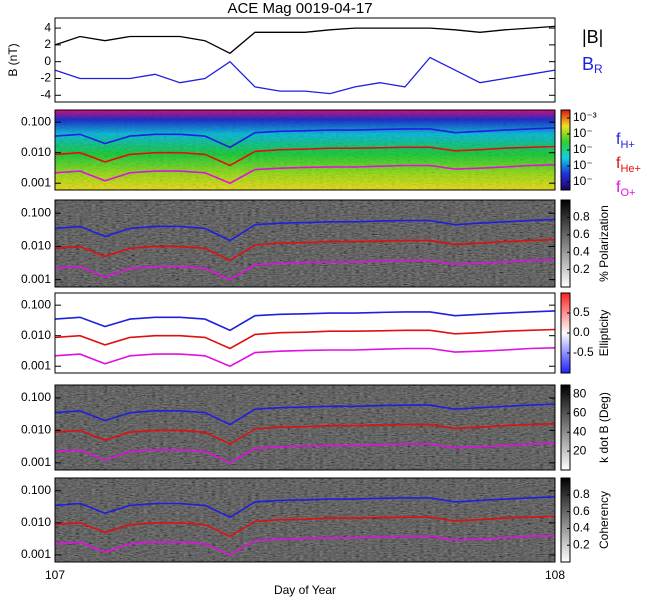  Describe the element at coordinates (604, 520) in the screenshot. I see `colorbar-label: Coherency` at that location.